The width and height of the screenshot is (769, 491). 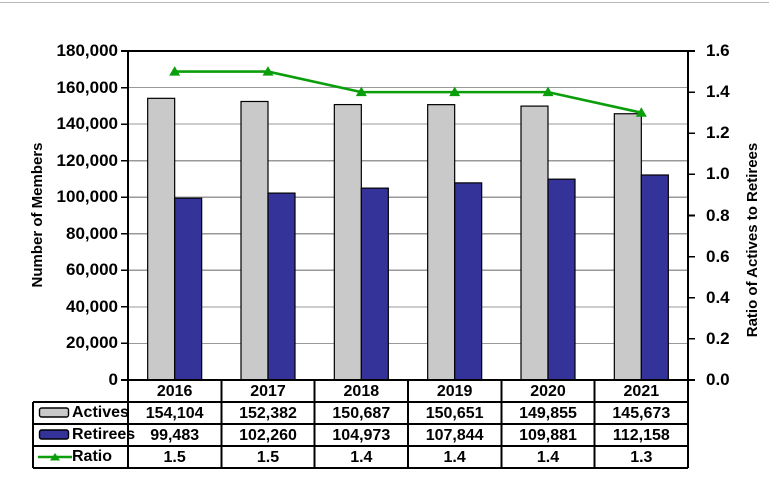 I want to click on actives-value-cell: 149,855, so click(x=548, y=413).